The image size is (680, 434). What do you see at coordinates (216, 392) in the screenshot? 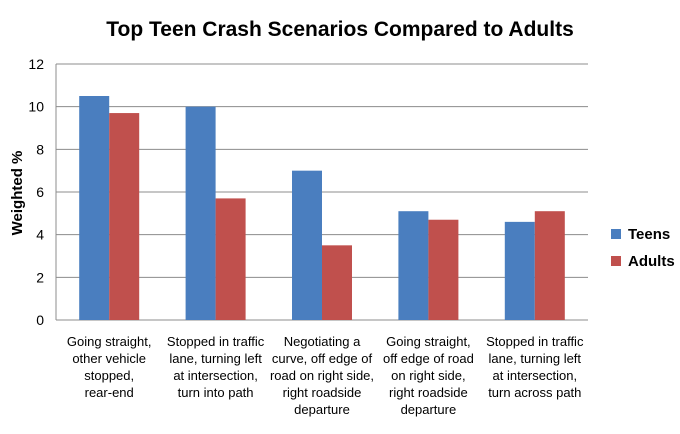
I see `x-category-label-line: turn into path` at bounding box center [216, 392].